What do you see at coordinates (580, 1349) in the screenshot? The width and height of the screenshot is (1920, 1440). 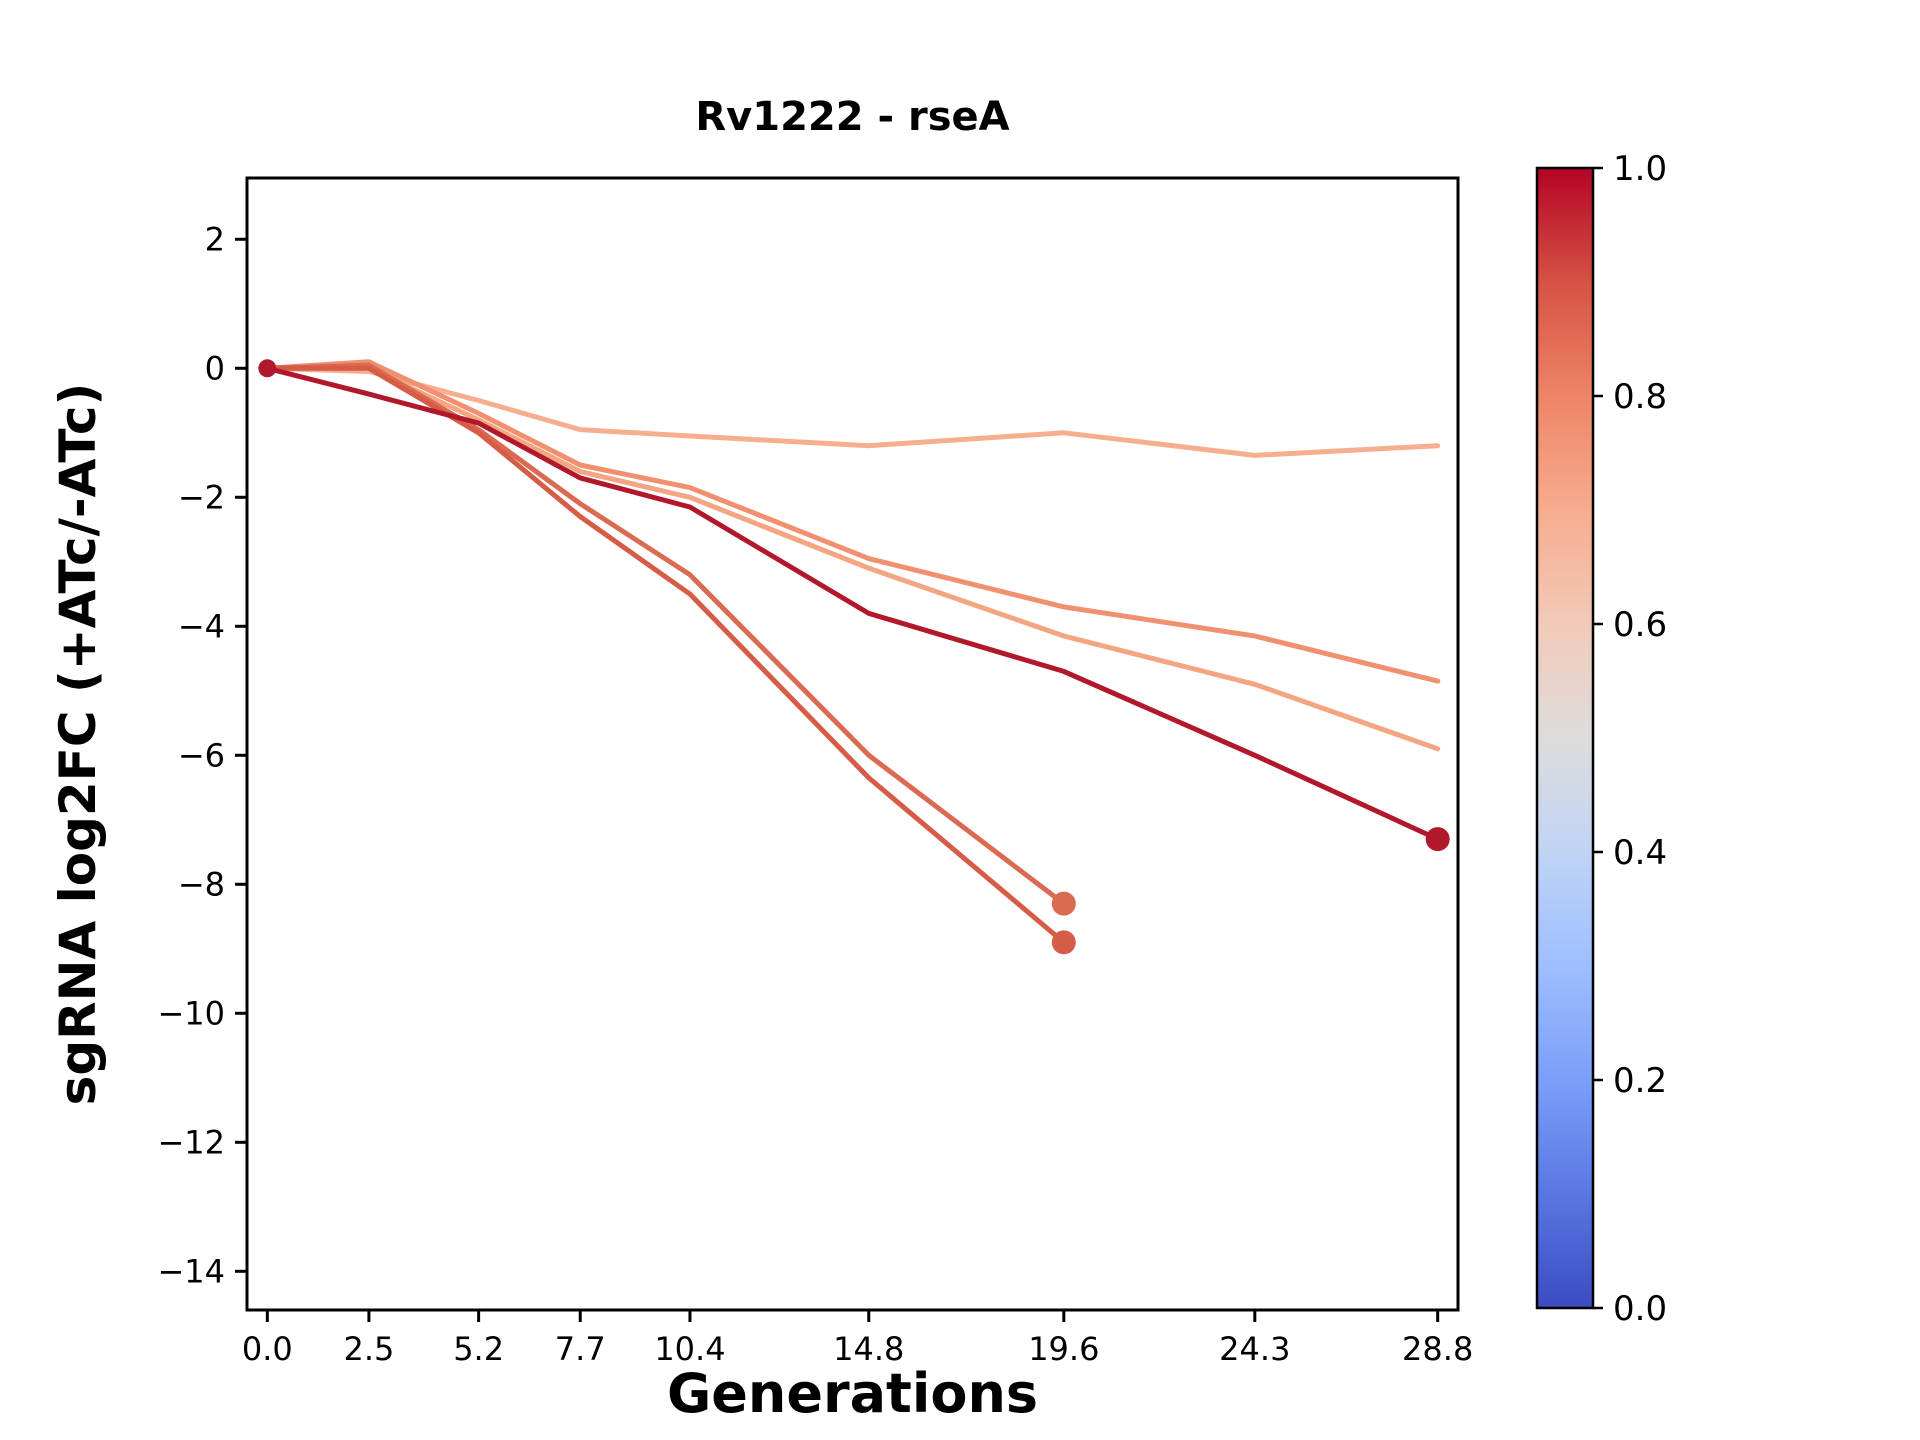 I see `x-tick-label: 7.7` at bounding box center [580, 1349].